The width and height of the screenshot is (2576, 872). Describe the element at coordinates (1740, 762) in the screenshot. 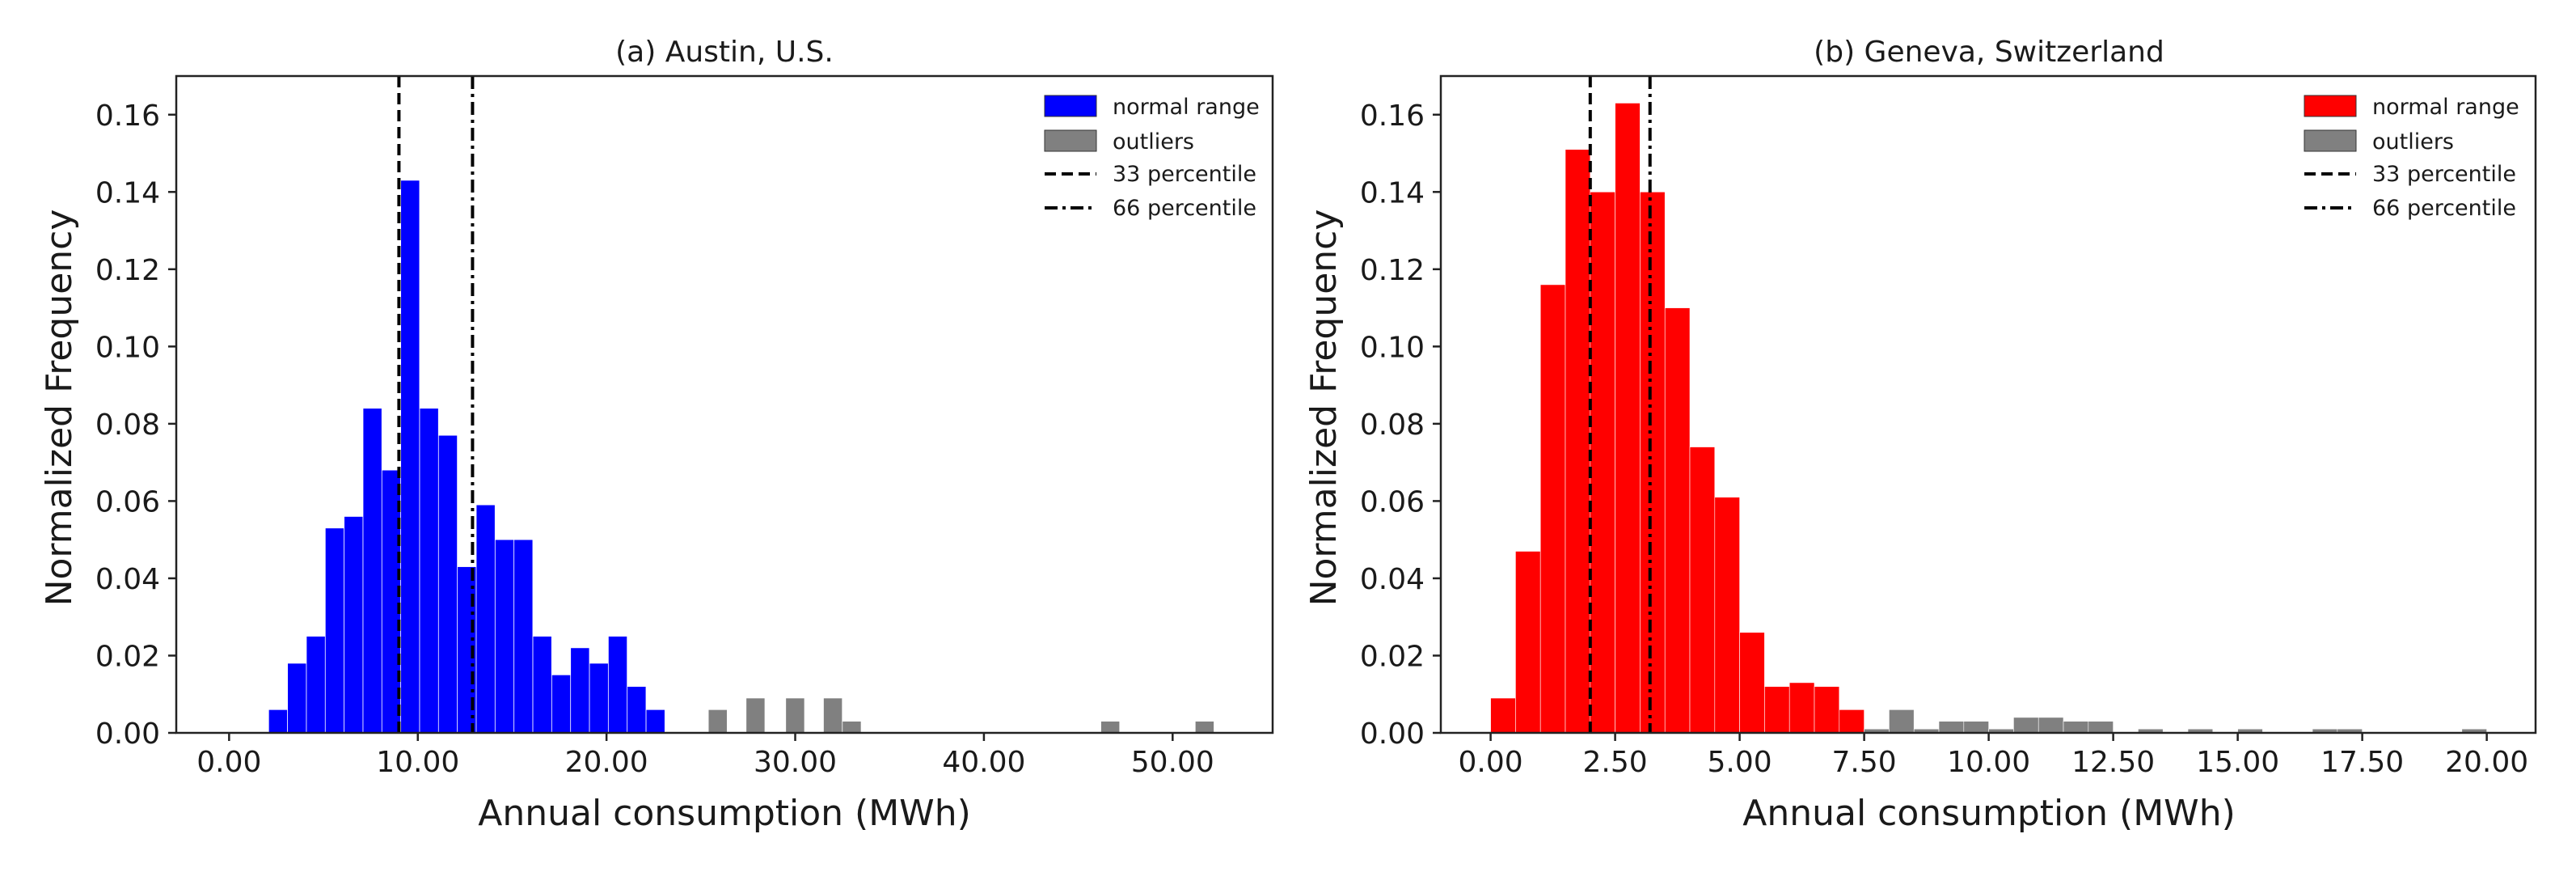

I see `x-tick-label: 5.00` at that location.